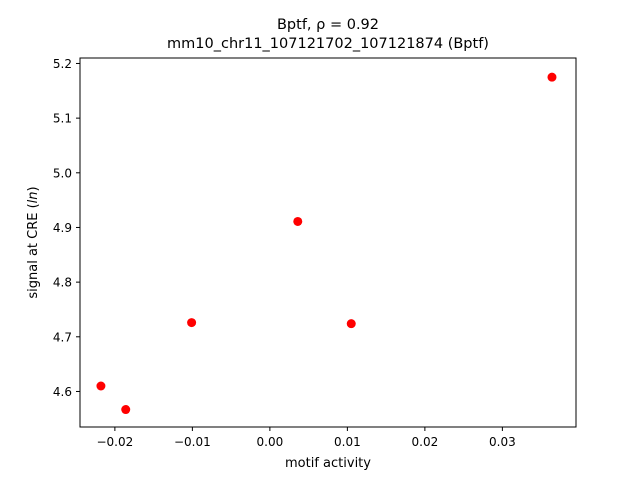  I want to click on y-tick-label: 4.9, so click(62, 228).